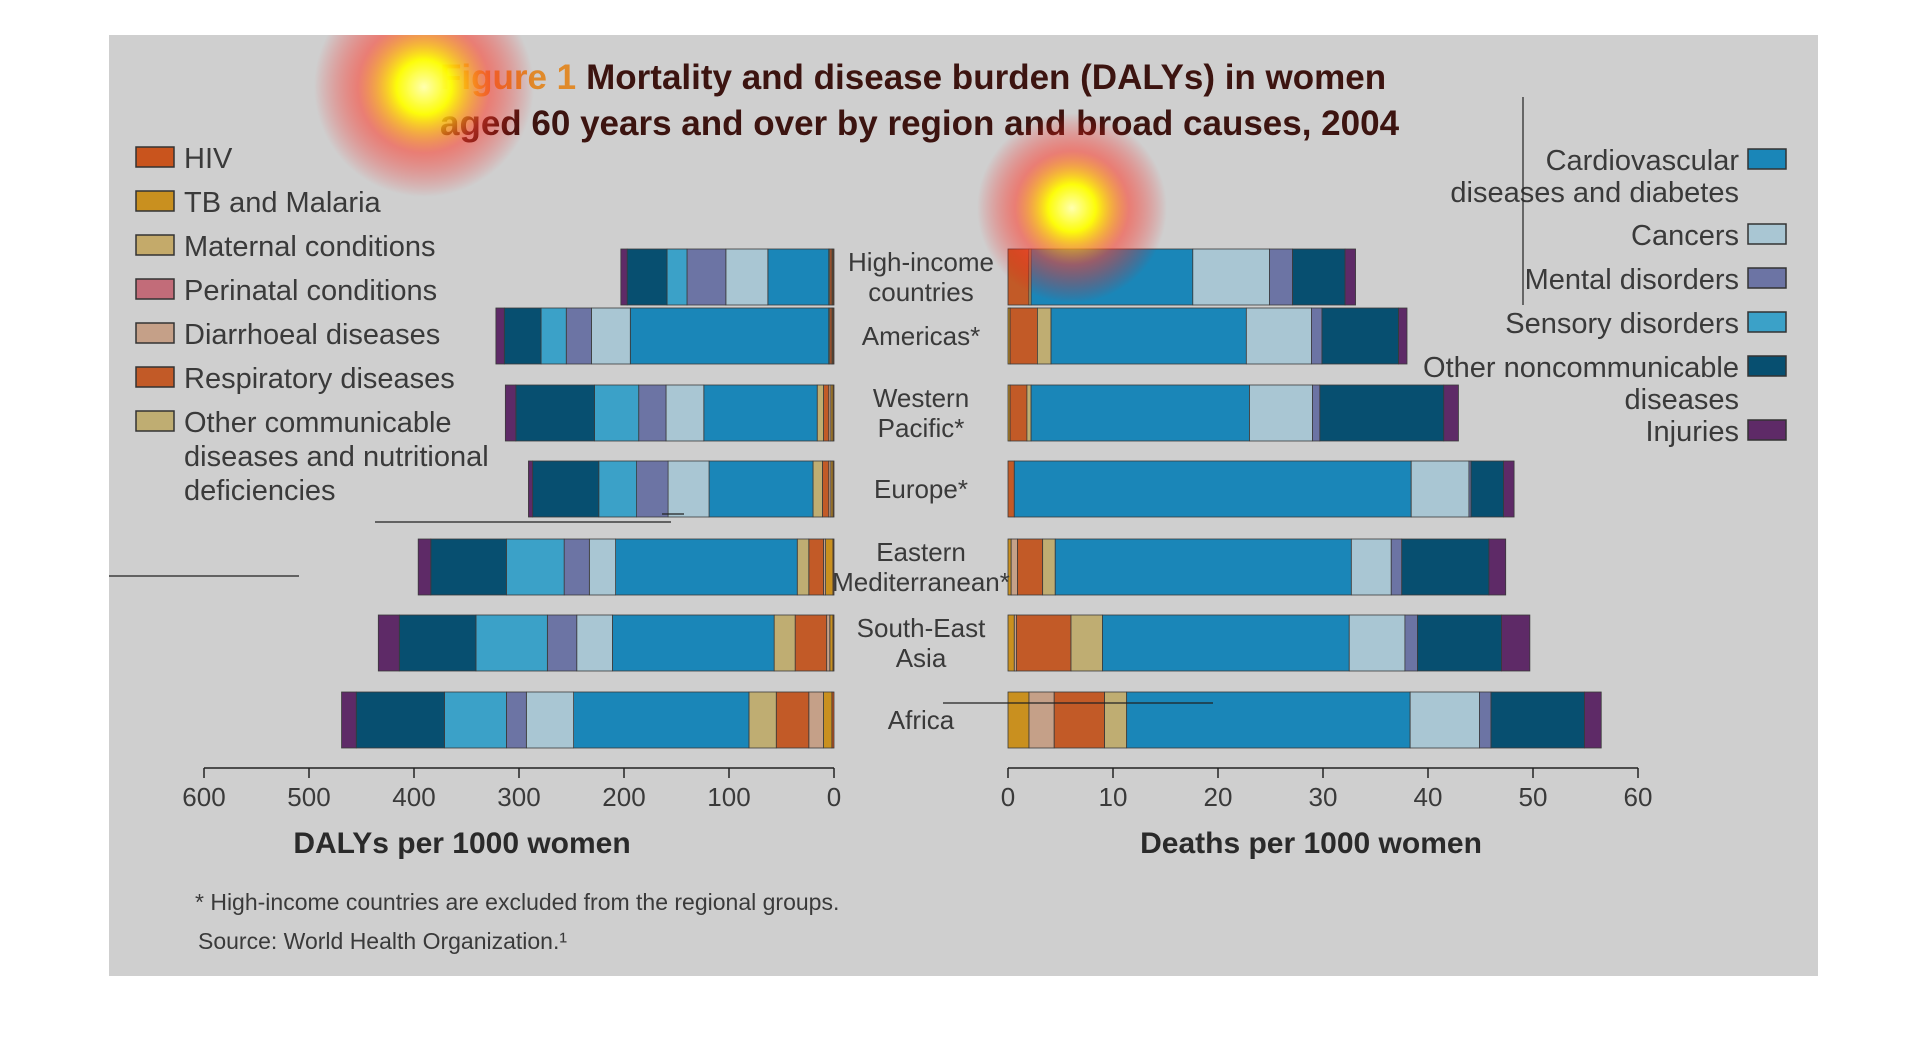 The image size is (1914, 1062). Describe the element at coordinates (921, 336) in the screenshot. I see `region-label-americas: Americas*` at that location.